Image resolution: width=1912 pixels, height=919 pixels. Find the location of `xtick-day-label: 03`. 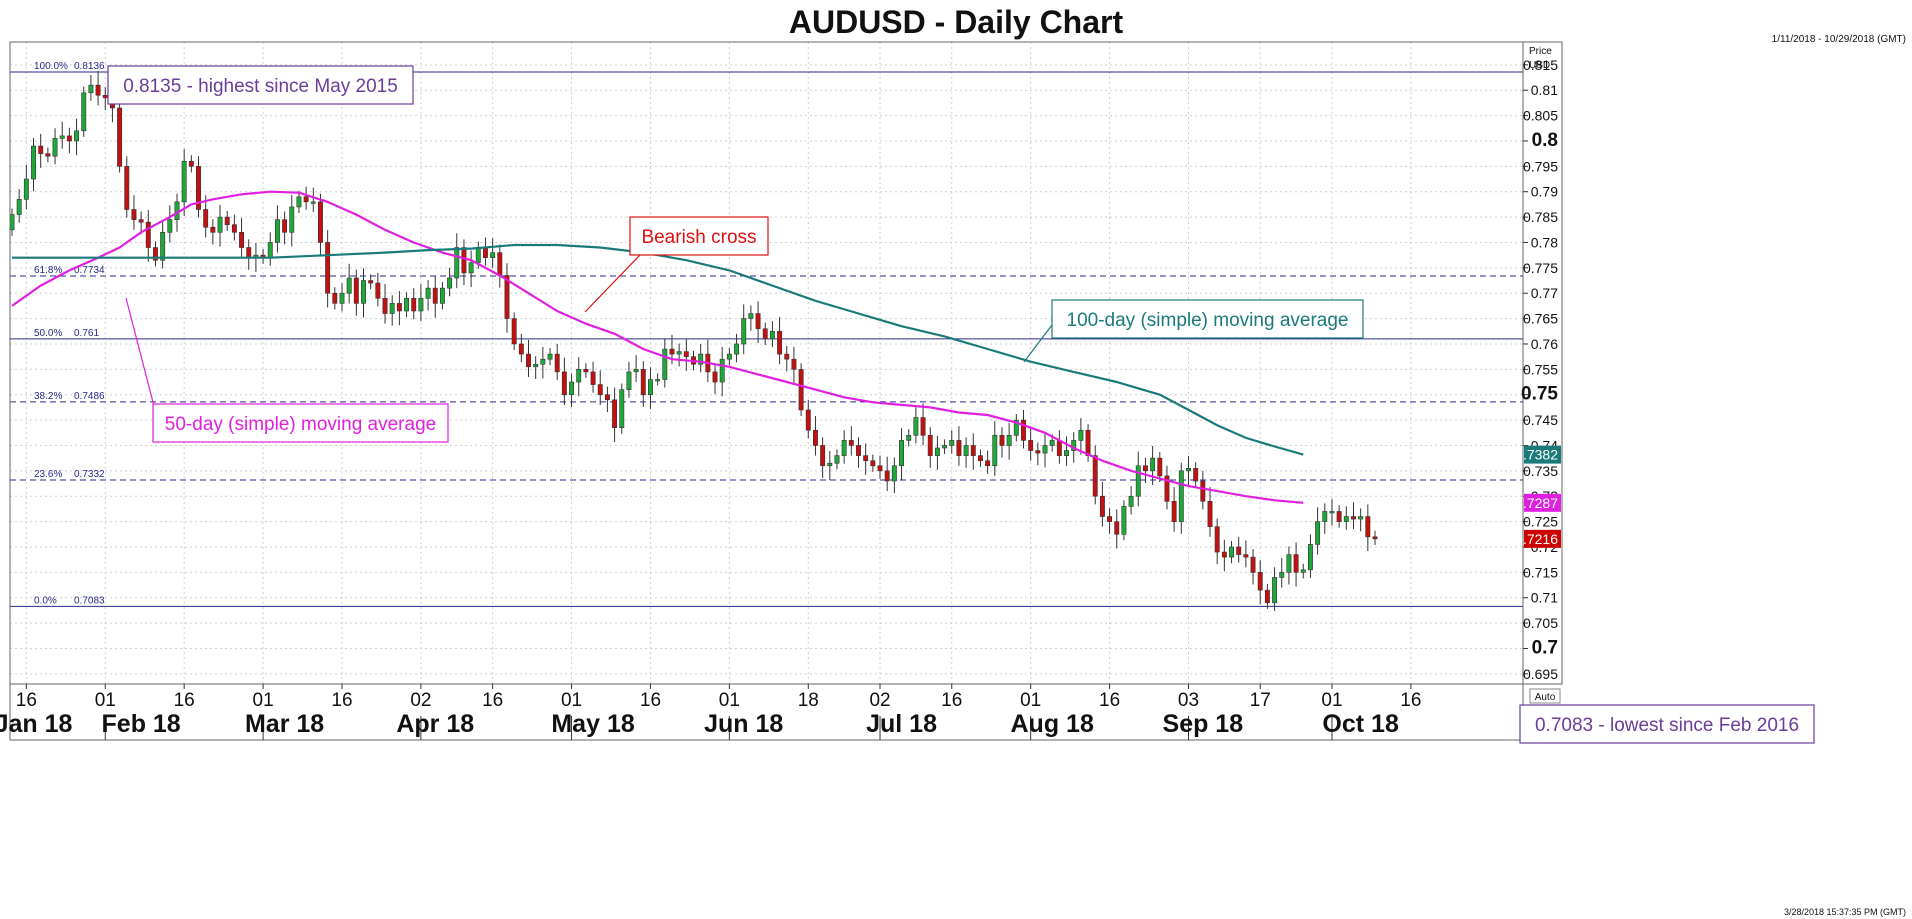

xtick-day-label: 03 is located at coordinates (1188, 700).